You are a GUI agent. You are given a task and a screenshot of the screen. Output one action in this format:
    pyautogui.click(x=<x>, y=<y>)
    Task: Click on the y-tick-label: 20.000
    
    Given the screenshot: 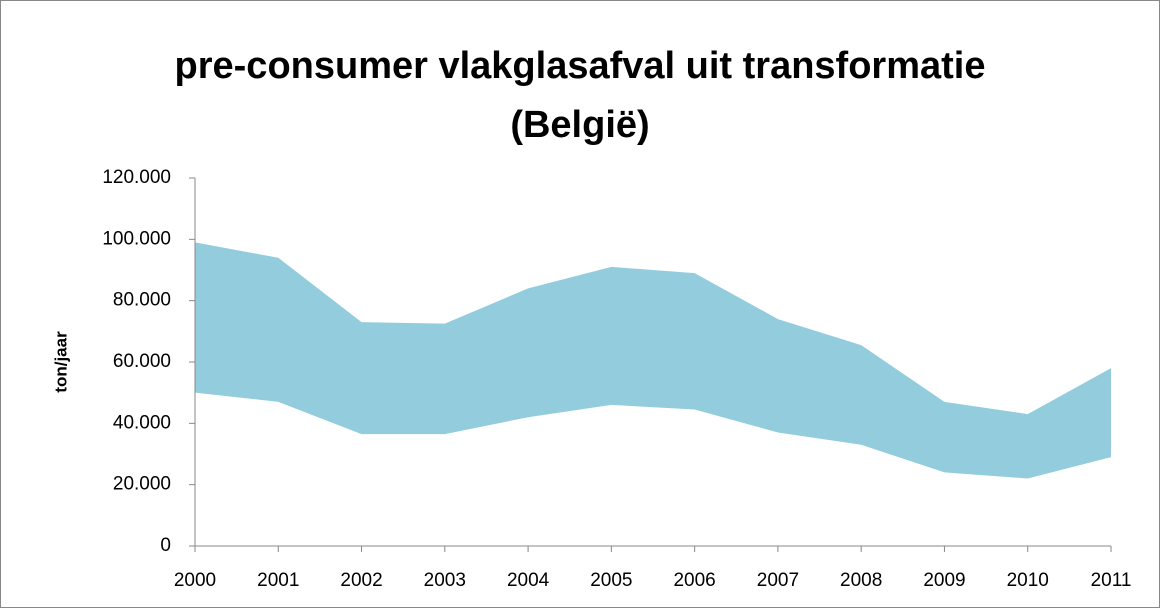 What is the action you would take?
    pyautogui.click(x=142, y=484)
    